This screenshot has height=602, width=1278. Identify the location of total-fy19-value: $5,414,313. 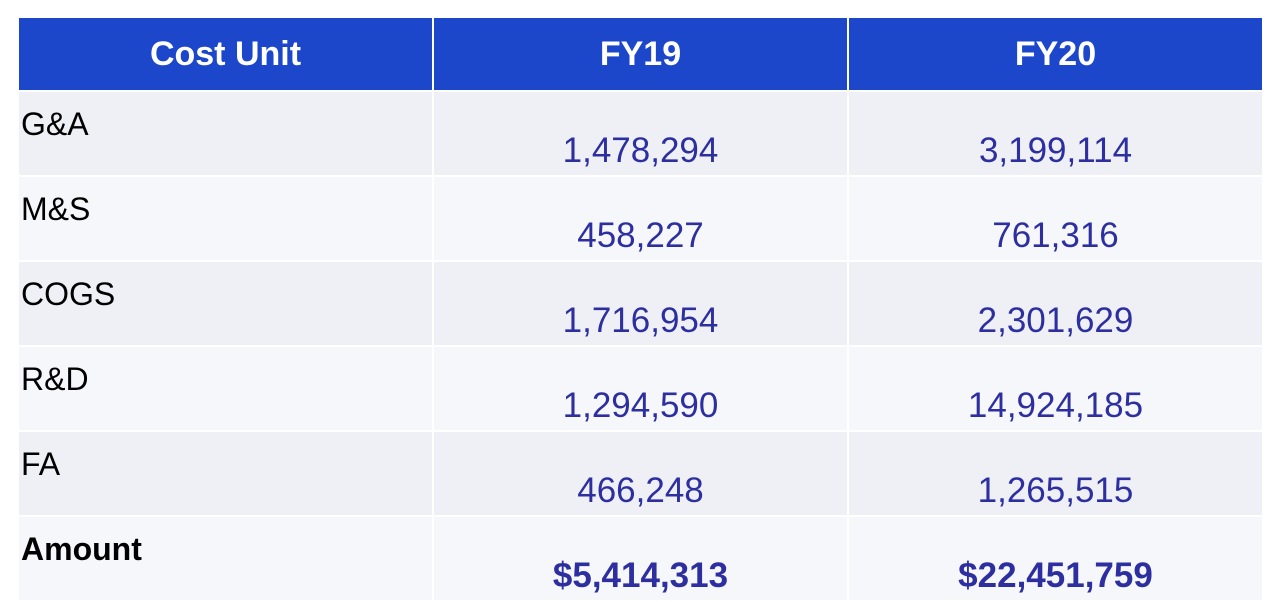
(640, 558).